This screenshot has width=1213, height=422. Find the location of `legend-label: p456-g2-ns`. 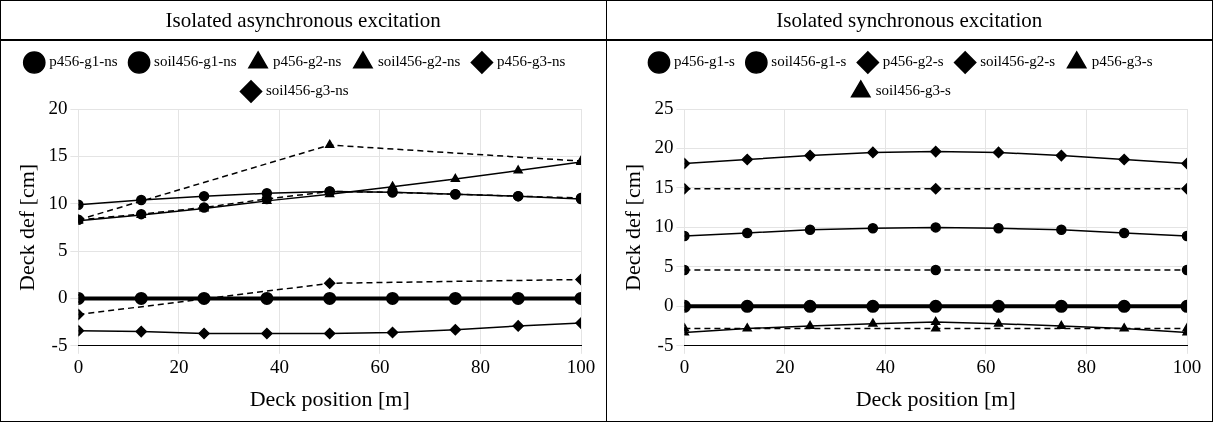

legend-label: p456-g2-ns is located at coordinates (307, 61).